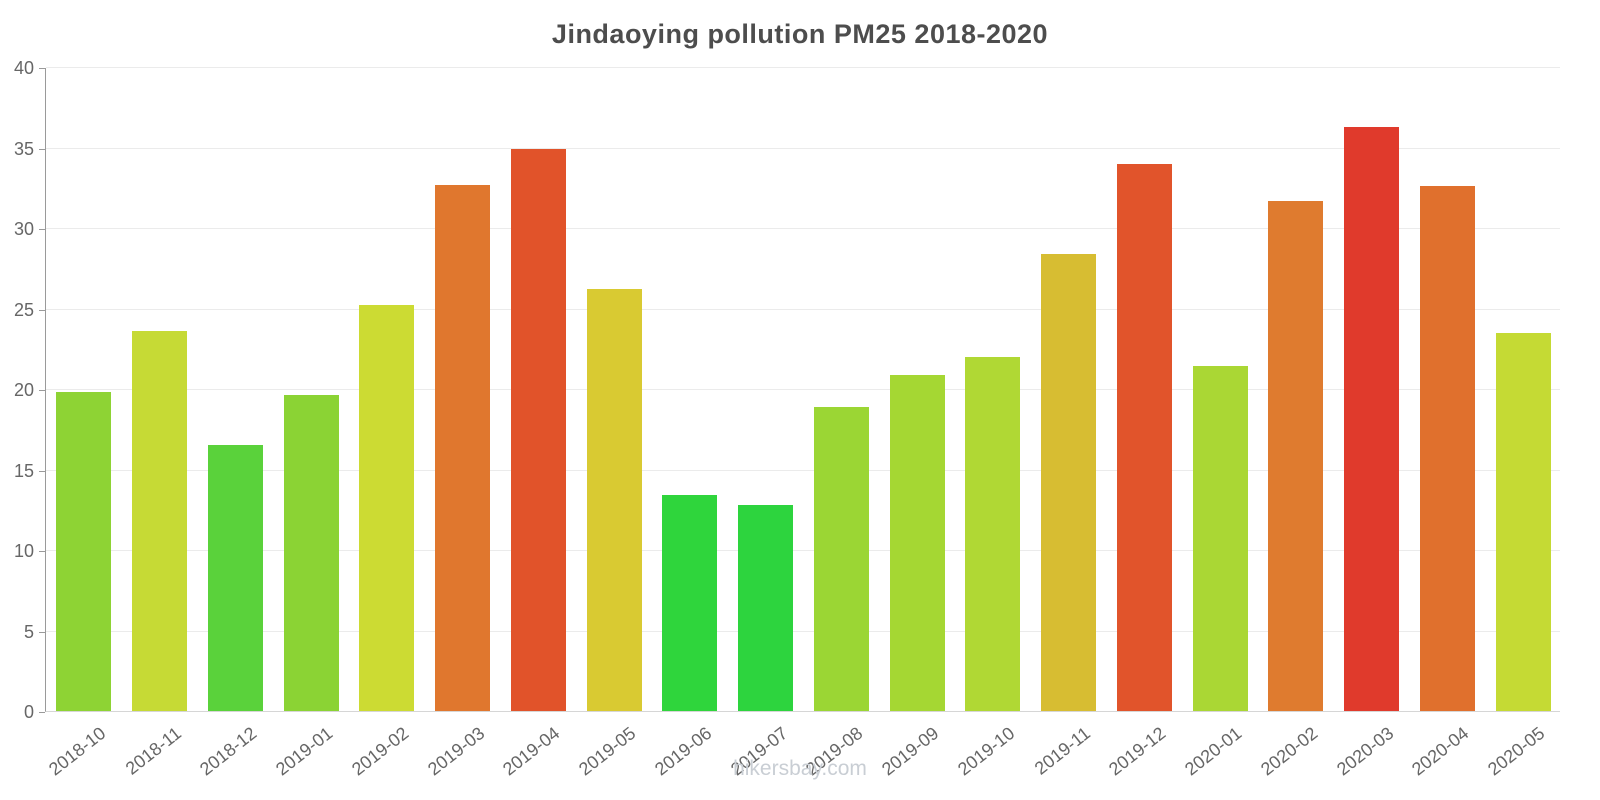 The width and height of the screenshot is (1600, 800). Describe the element at coordinates (23, 68) in the screenshot. I see `y-axis-label-40: 40` at that location.